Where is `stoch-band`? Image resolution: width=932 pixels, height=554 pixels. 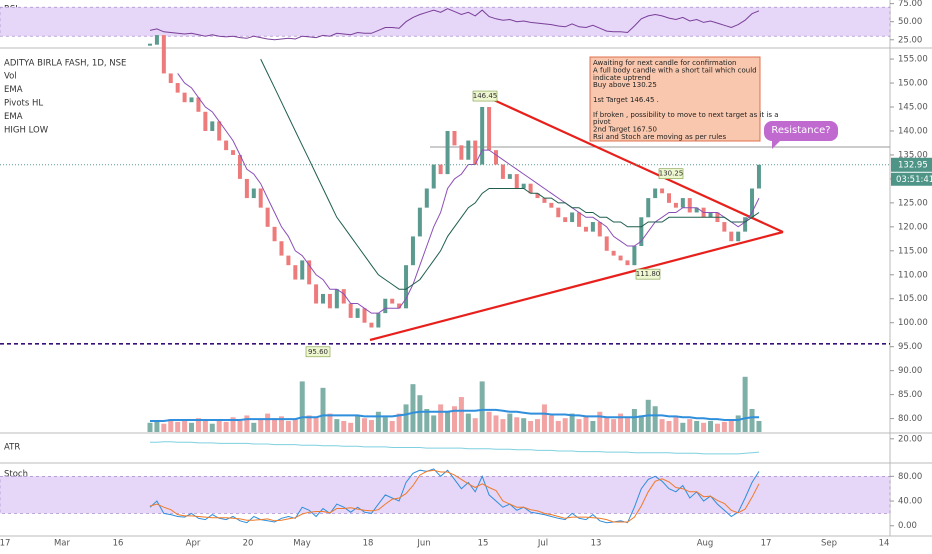 stoch-band is located at coordinates (445, 495).